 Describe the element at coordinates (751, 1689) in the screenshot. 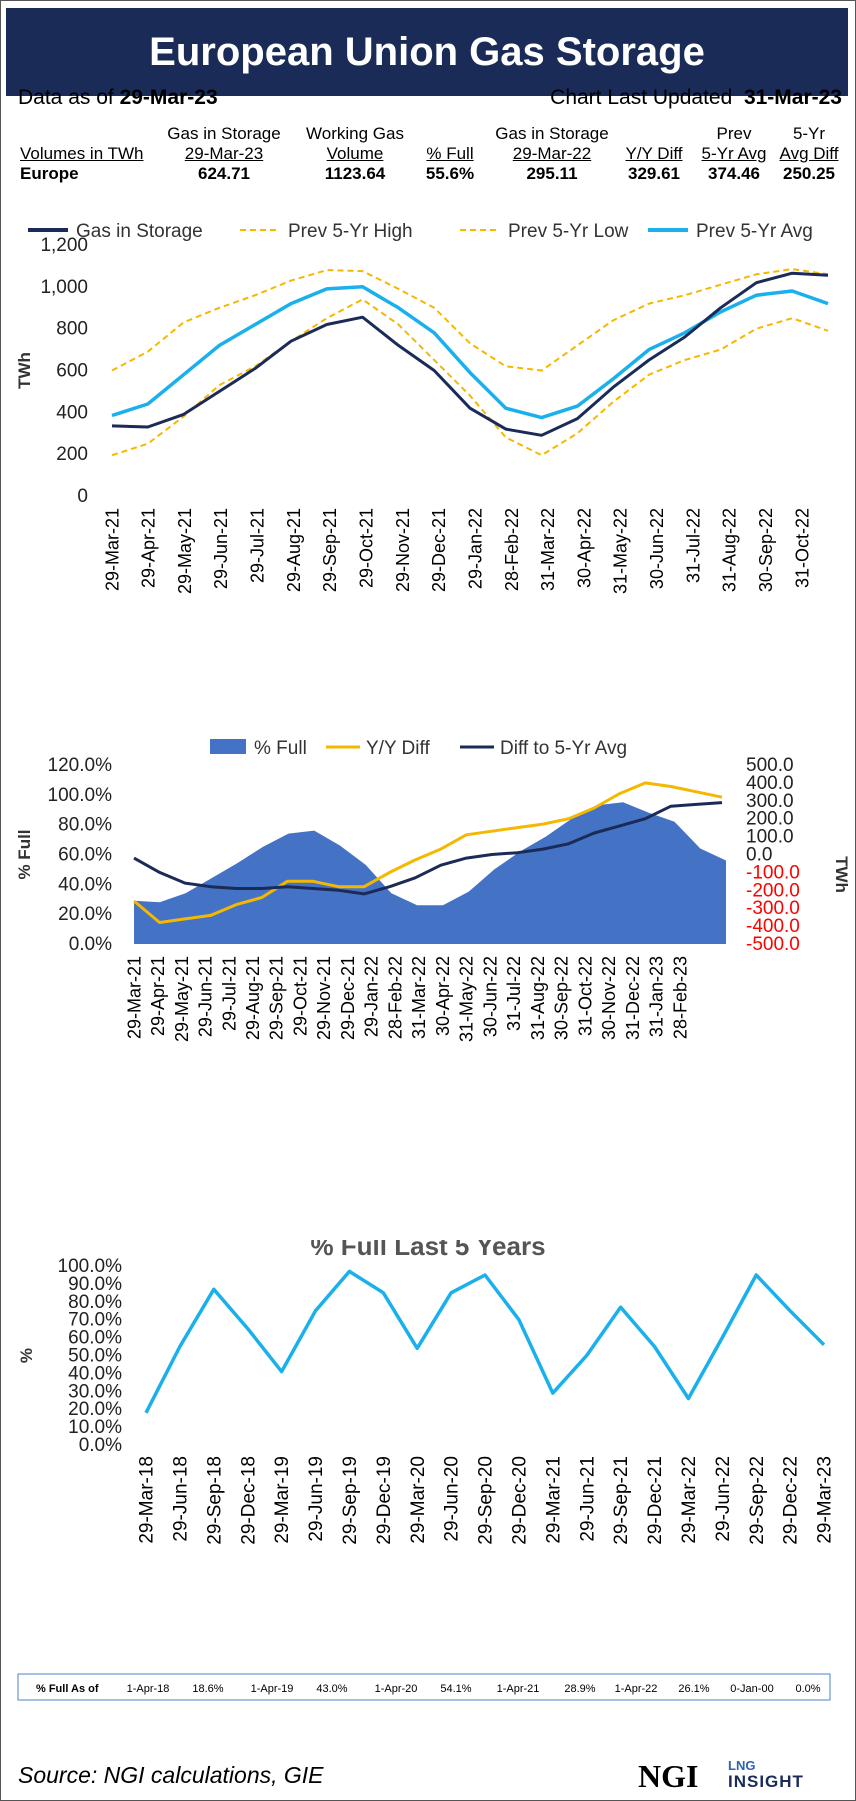

I see `summary-cell: 0-Jan-00` at that location.